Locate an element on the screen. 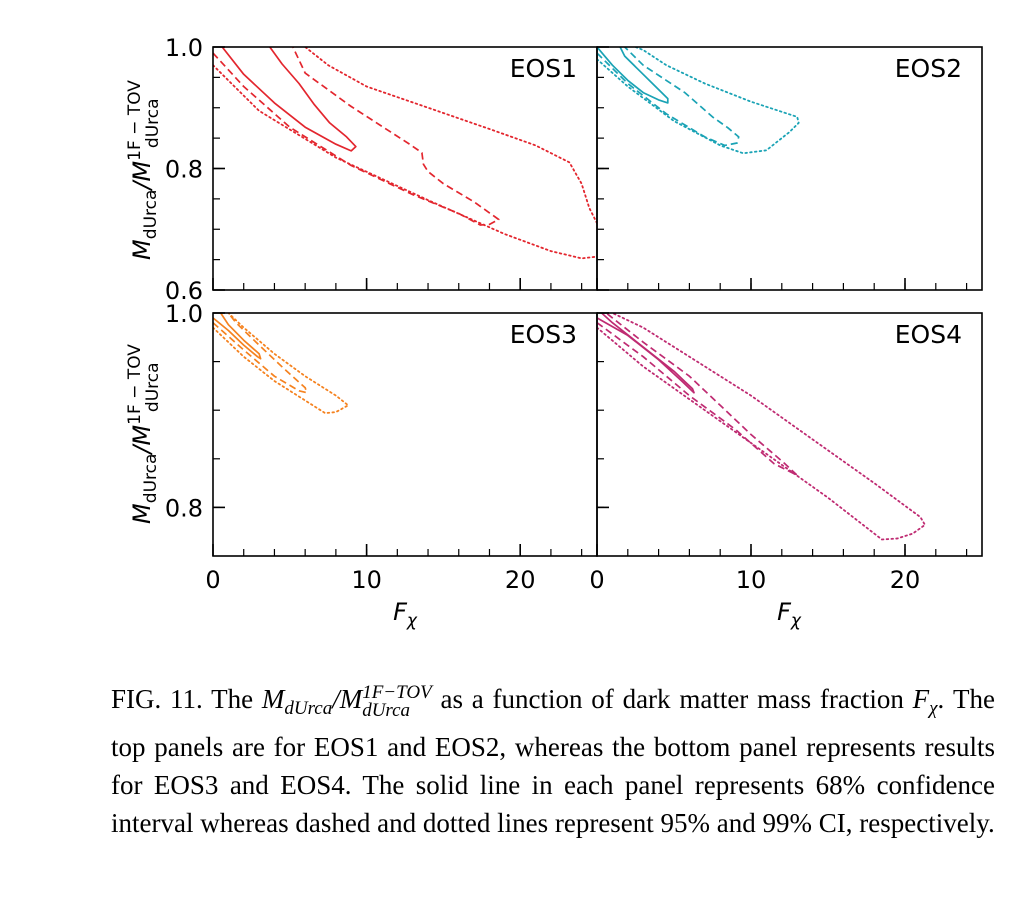 This screenshot has width=1020, height=917. caption-math-supsub: 1F−TOV dUrca is located at coordinates (397, 701).